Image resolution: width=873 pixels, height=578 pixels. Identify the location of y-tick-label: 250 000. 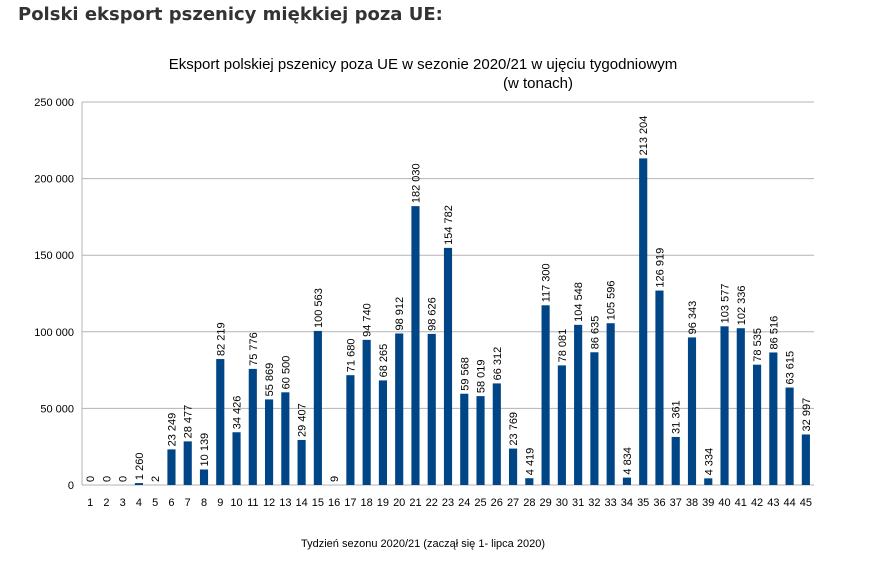
(54, 103).